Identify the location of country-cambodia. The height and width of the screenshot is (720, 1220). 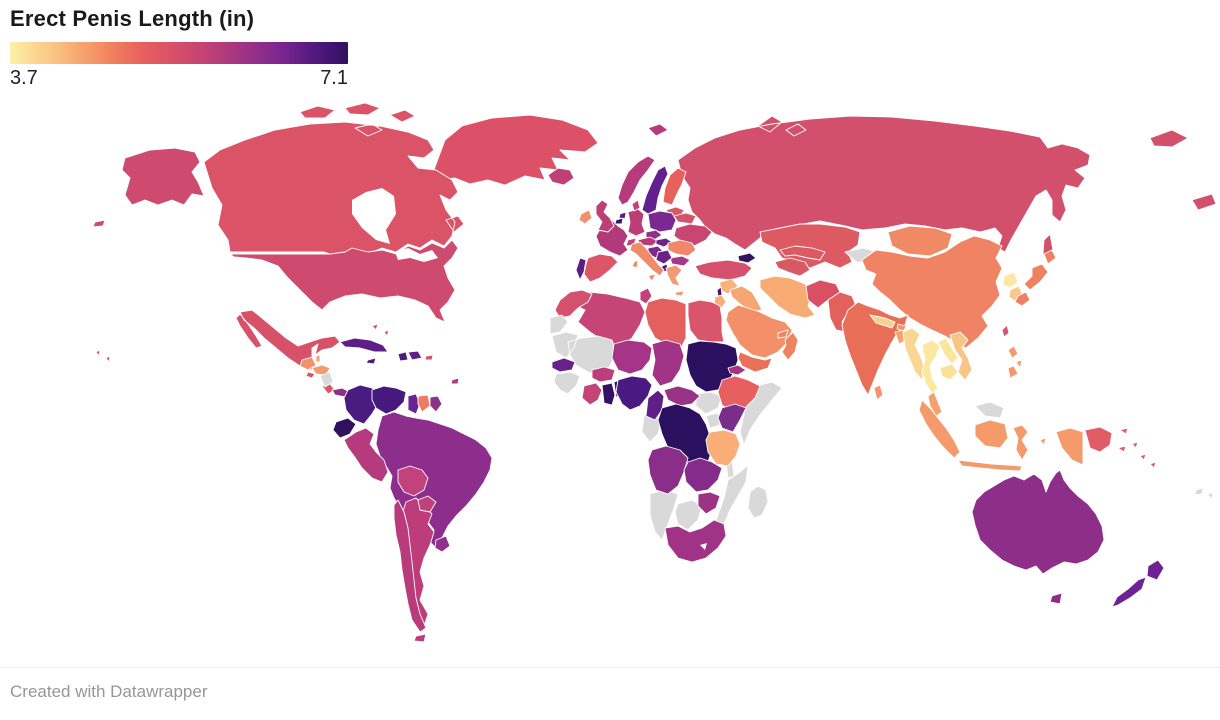
(949, 372).